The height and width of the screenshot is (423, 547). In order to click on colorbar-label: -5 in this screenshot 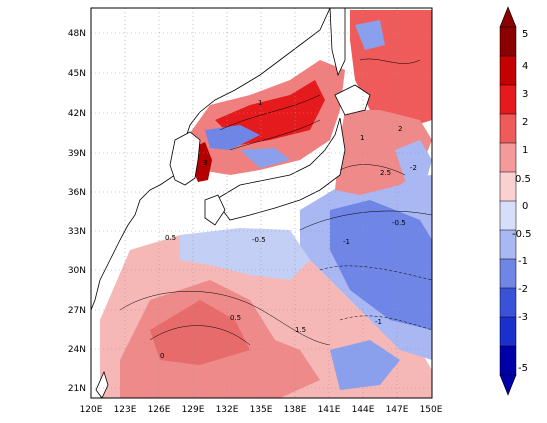, I will do `click(523, 368)`.